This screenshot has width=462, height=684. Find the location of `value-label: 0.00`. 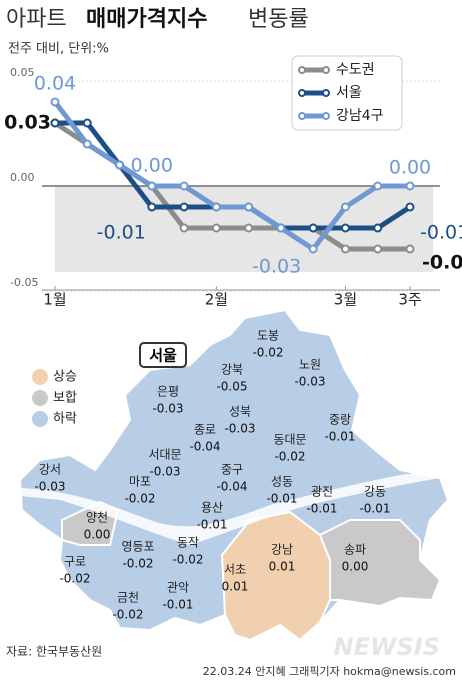

value-label: 0.00 is located at coordinates (410, 168).